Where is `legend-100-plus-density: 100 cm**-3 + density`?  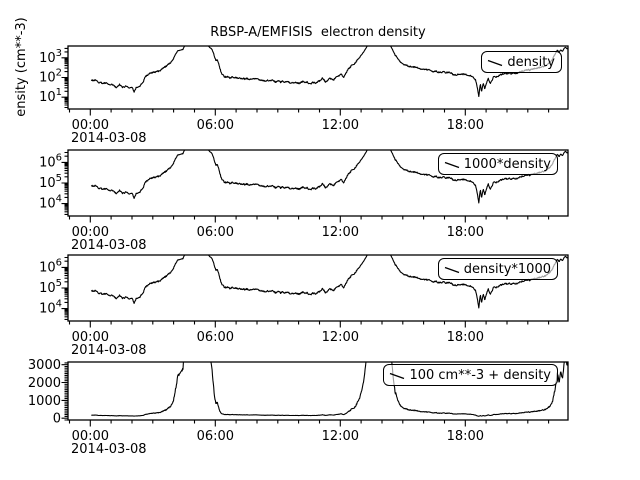 legend-100-plus-density: 100 cm**-3 + density is located at coordinates (470, 375).